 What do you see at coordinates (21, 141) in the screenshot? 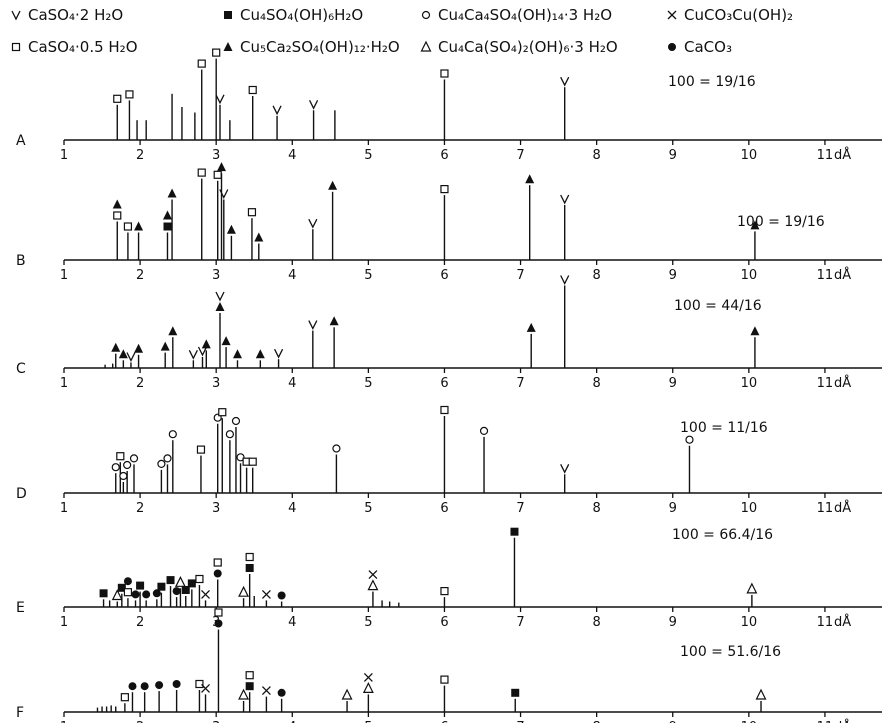
I see `panel-label: A` at bounding box center [21, 141].